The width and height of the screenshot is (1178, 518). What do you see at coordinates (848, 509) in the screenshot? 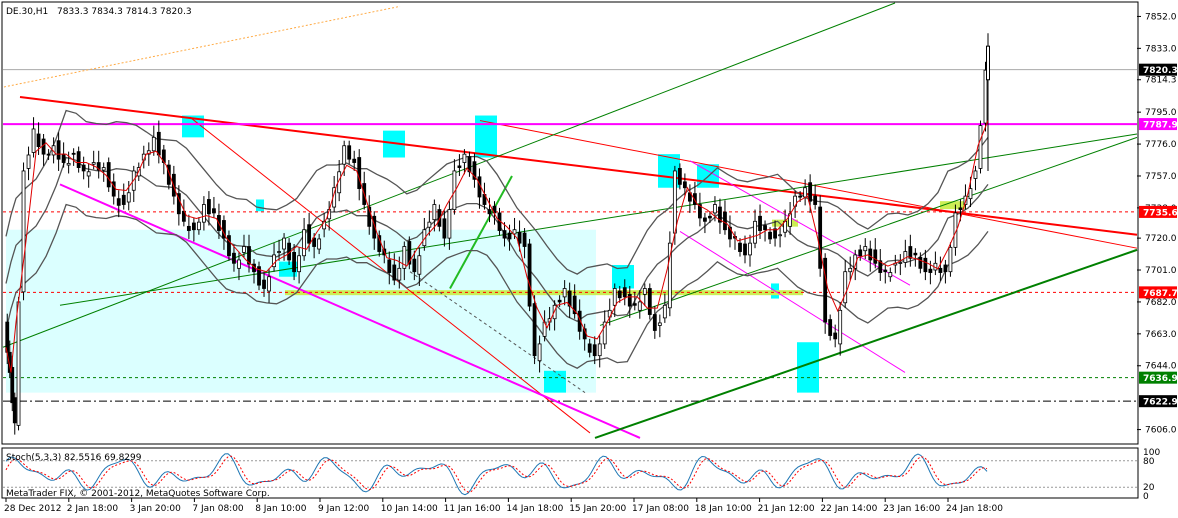
I see `x-tick-label: 22 Jan 14:00` at bounding box center [848, 509].